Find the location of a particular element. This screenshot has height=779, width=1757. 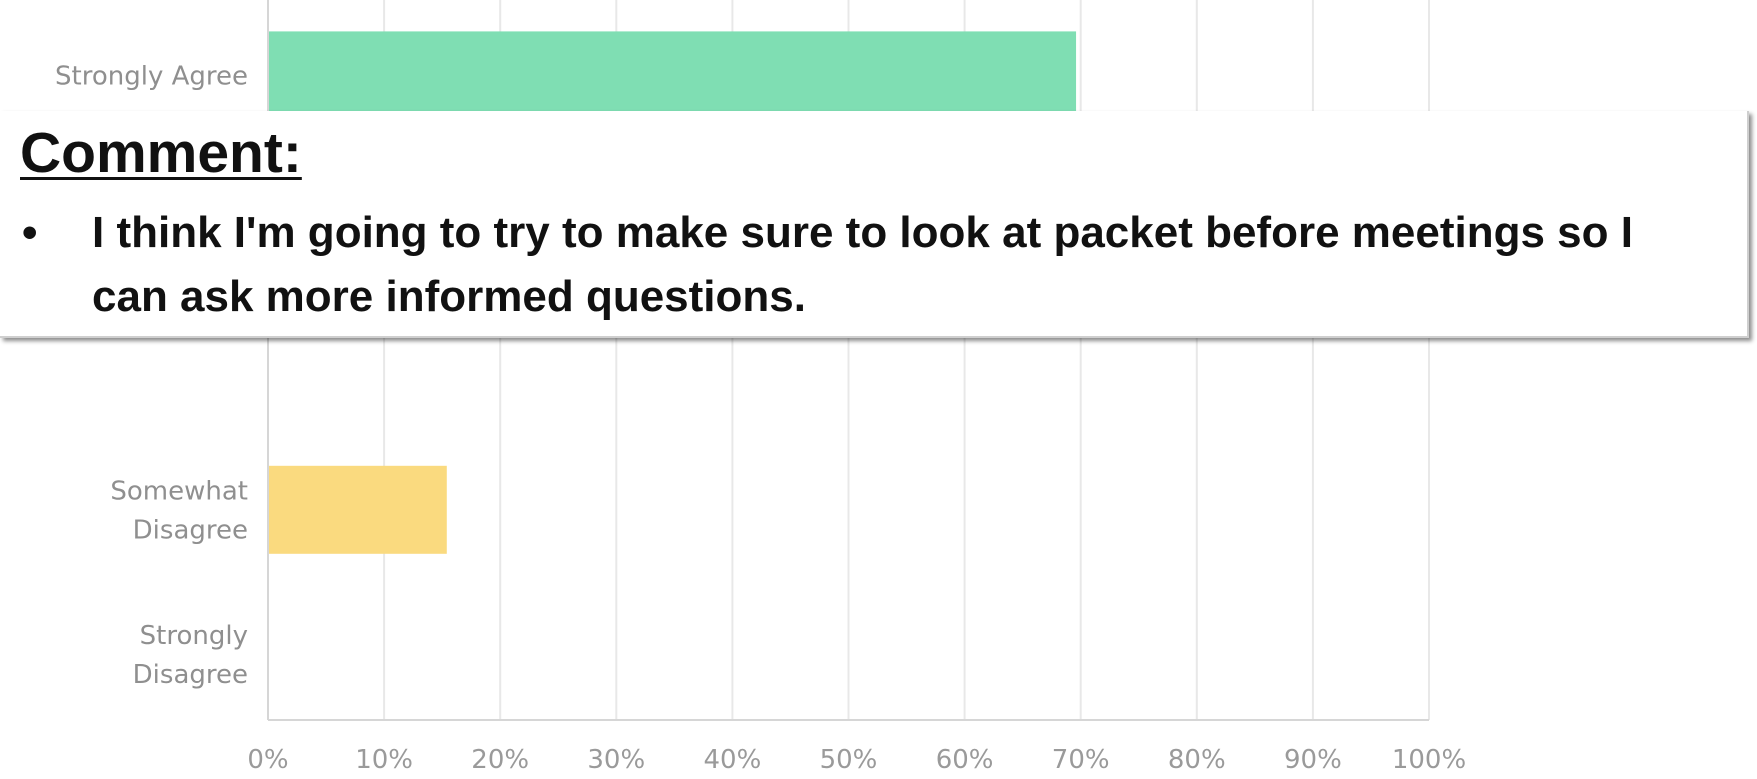

x-tick-label: 90% is located at coordinates (1313, 760).